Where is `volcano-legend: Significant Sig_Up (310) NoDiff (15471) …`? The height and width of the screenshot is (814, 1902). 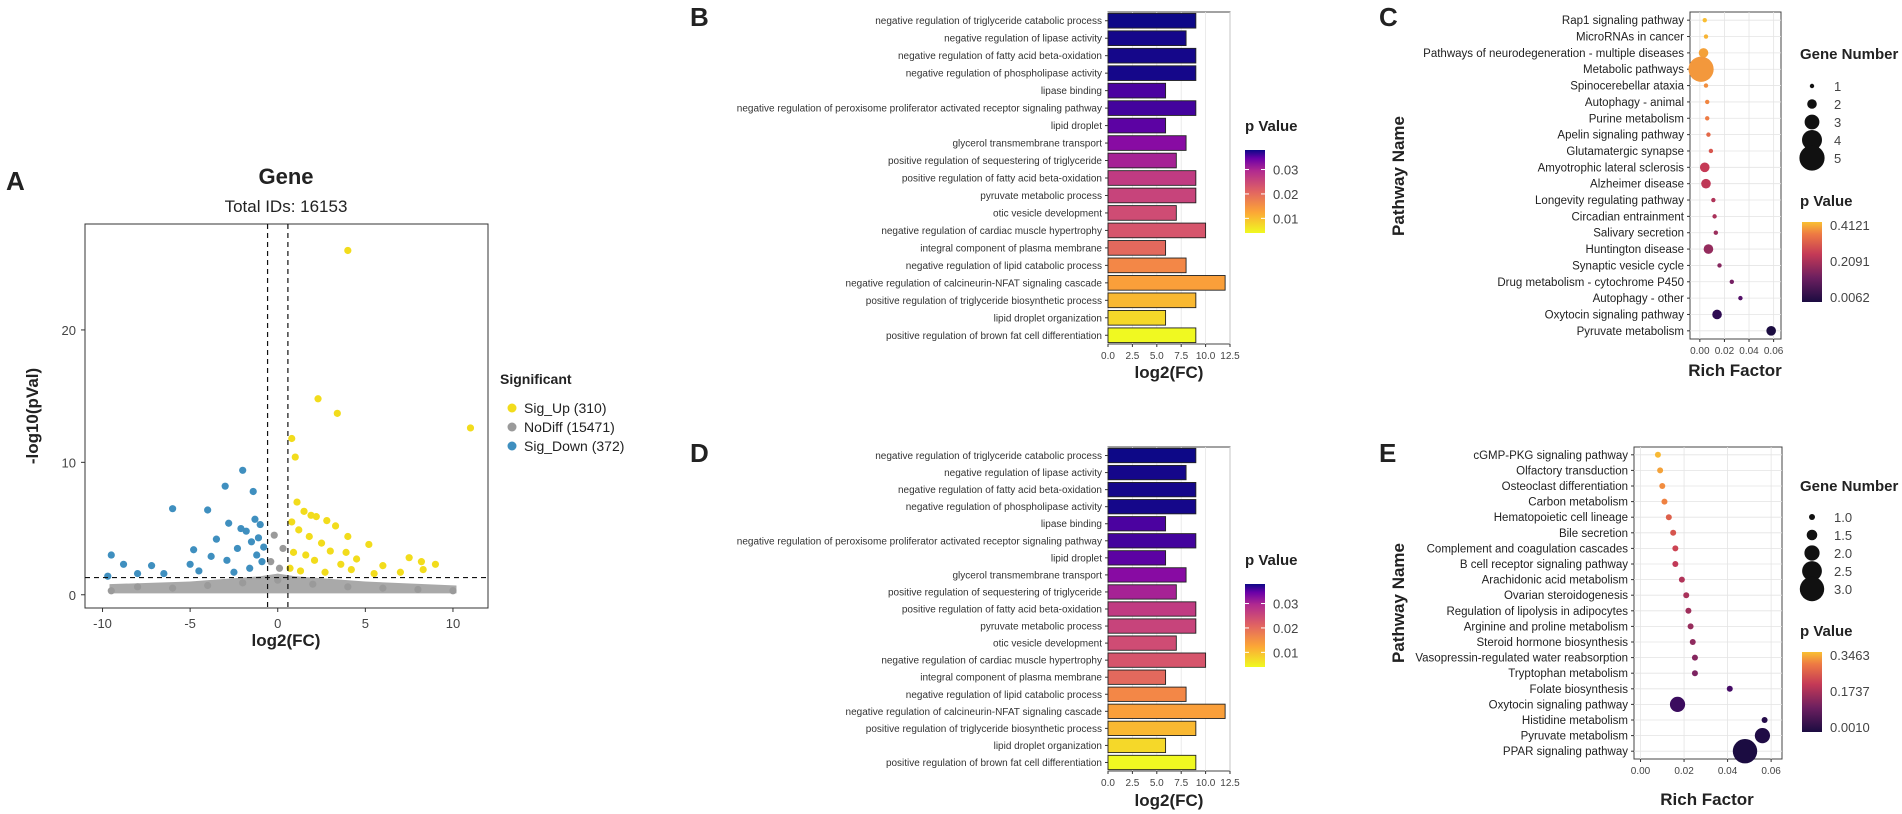 volcano-legend: Significant Sig_Up (310) NoDiff (15471) … is located at coordinates (562, 412).